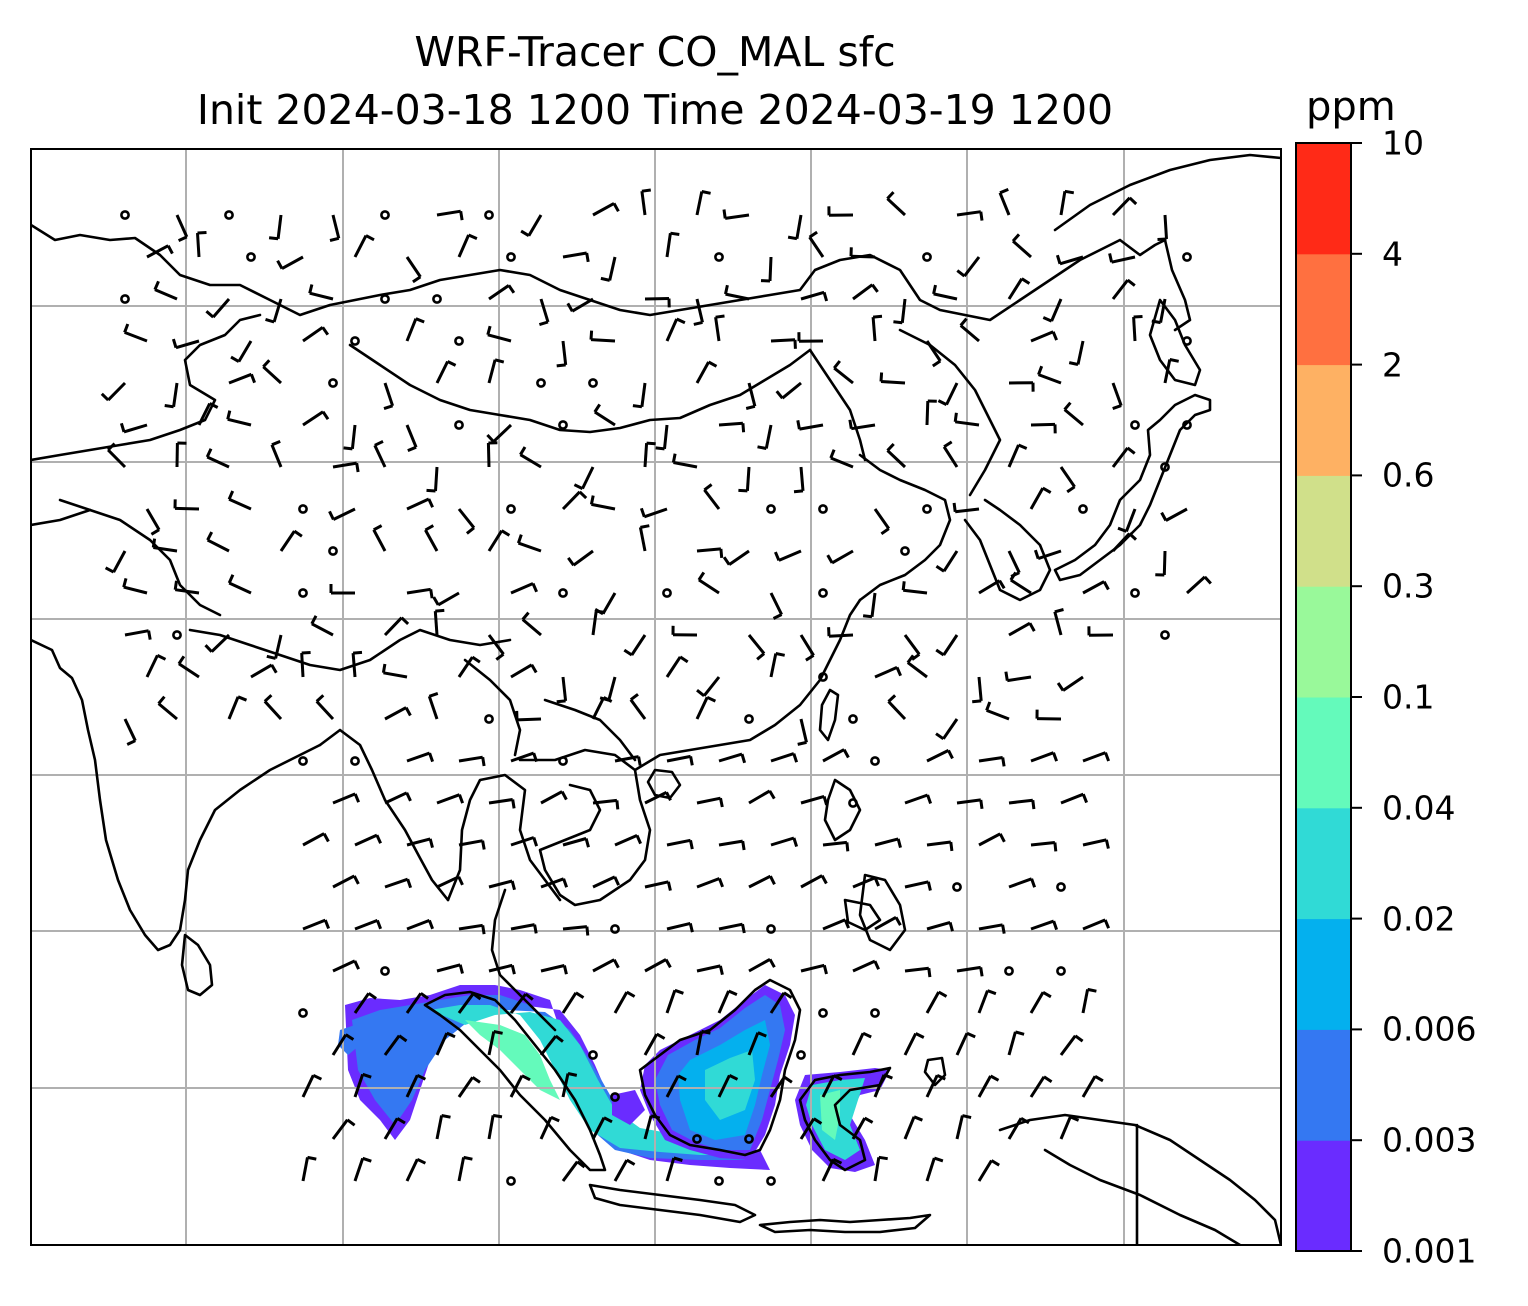 The image size is (1528, 1306). What do you see at coordinates (1392, 365) in the screenshot?
I see `colorbar-tick-label: 2` at bounding box center [1392, 365].